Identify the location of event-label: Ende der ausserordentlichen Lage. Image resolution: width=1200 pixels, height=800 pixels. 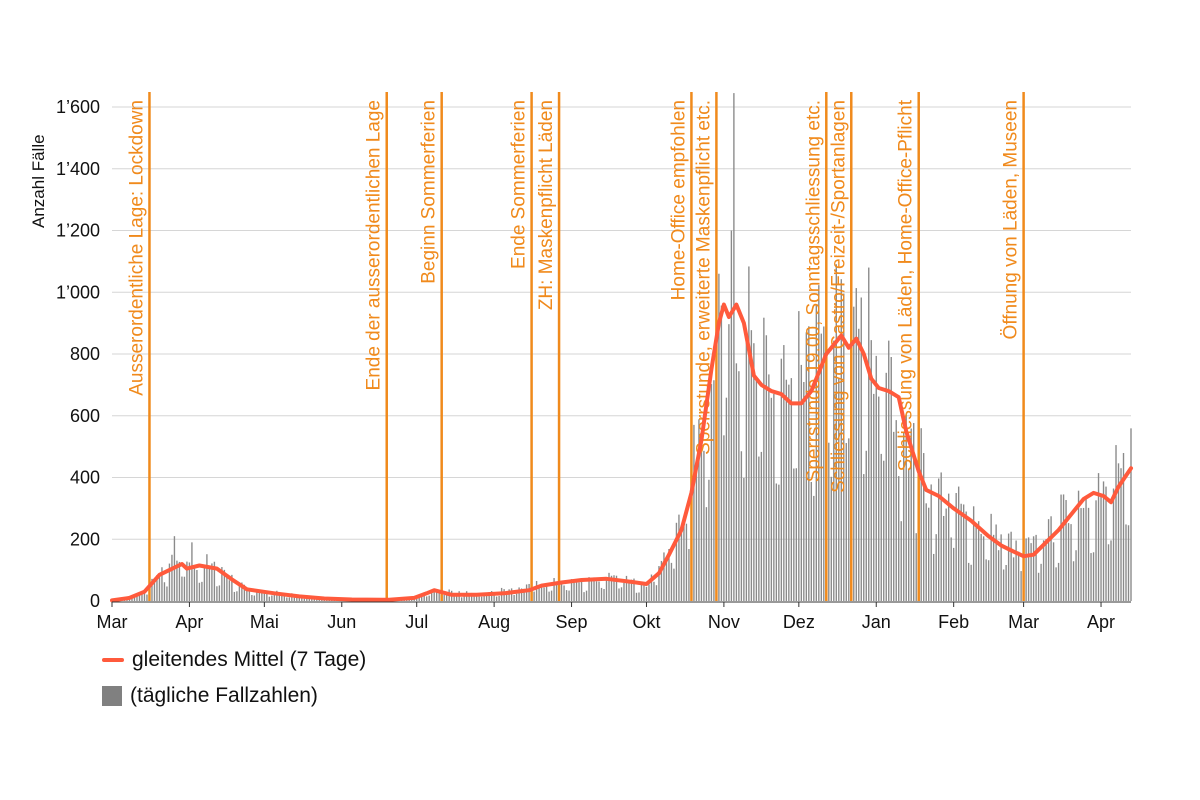
(374, 245).